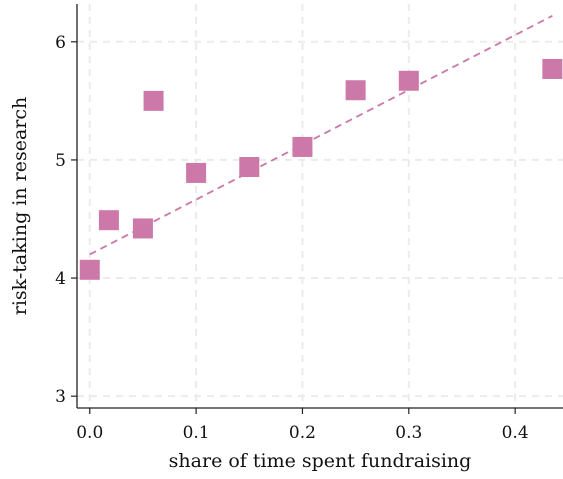 The image size is (563, 479). I want to click on x-tick-label: 0.1, so click(196, 433).